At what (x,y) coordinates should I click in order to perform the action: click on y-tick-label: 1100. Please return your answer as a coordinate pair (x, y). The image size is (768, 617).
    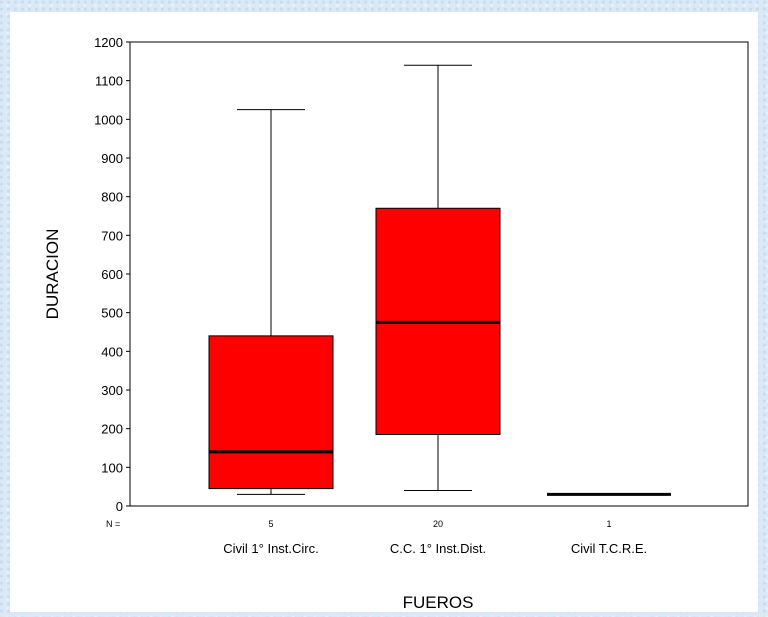
    Looking at the image, I should click on (109, 81).